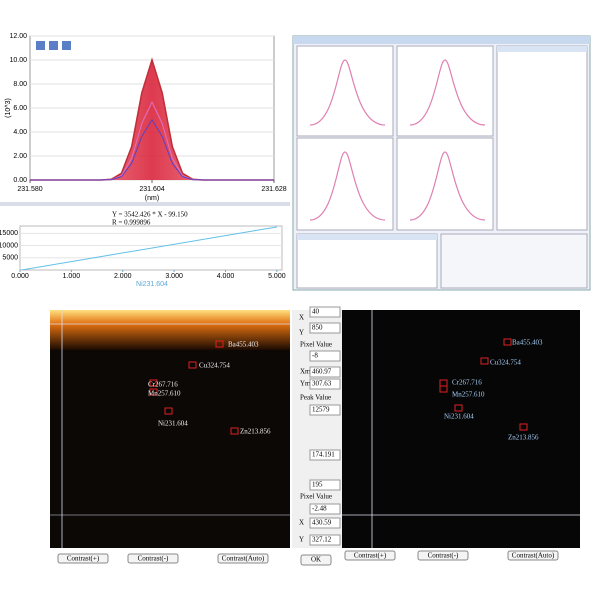 The height and width of the screenshot is (600, 600). Describe the element at coordinates (152, 198) in the screenshot. I see `x-axis-label: (nm)` at that location.